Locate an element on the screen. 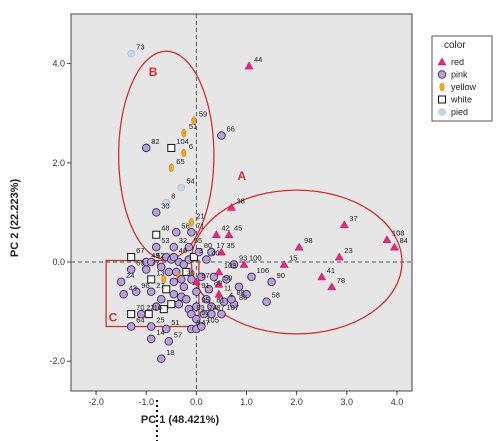 This screenshot has height=441, width=500. y-tick-label: 0.0 is located at coordinates (58, 262).